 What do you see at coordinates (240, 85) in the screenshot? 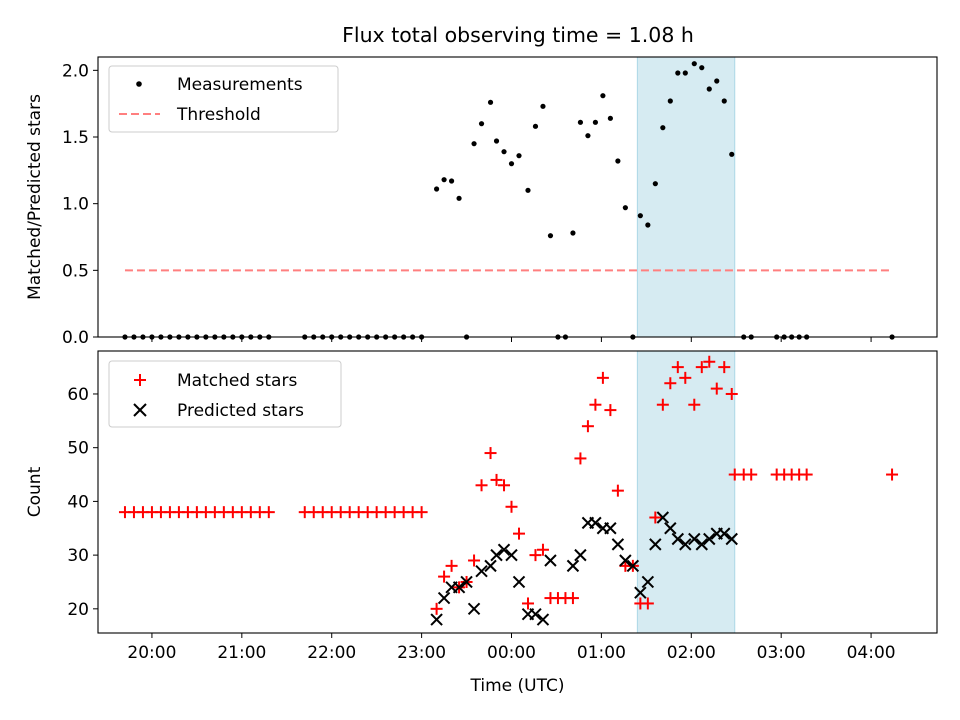
I see `legend-measurements-label: Measurements` at bounding box center [240, 85].